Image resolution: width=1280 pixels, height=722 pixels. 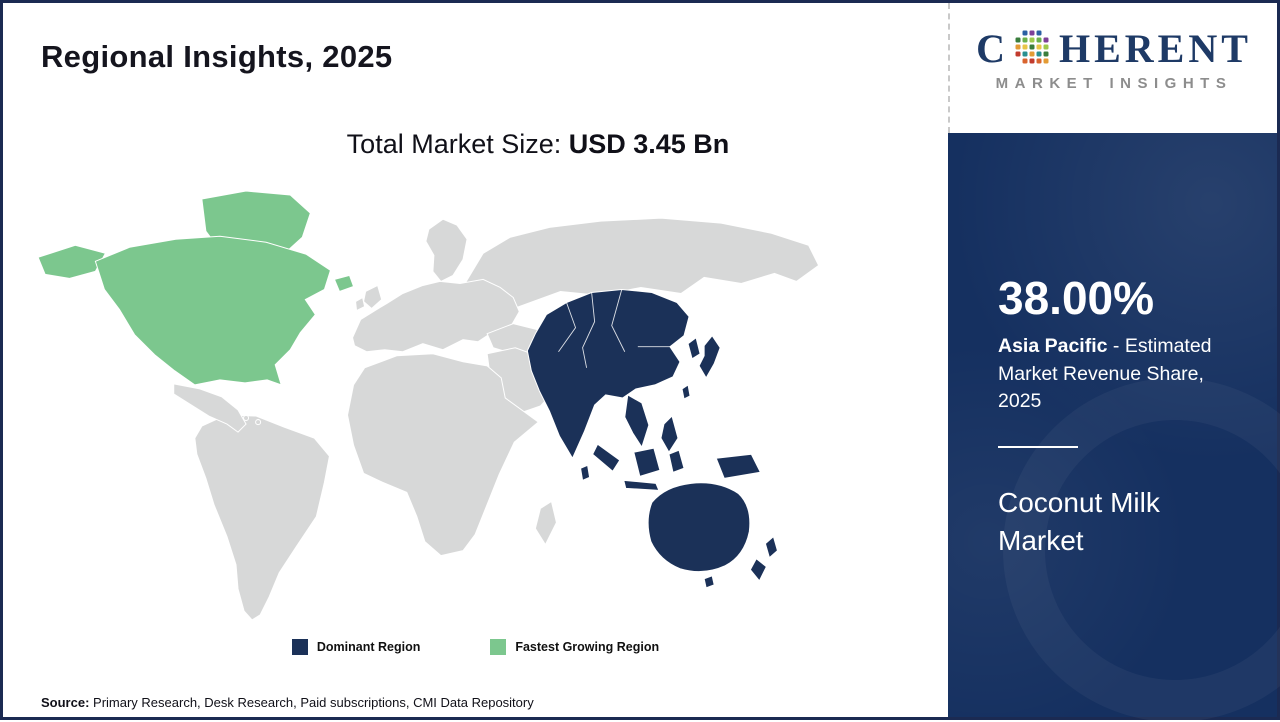 What do you see at coordinates (949, 68) in the screenshot?
I see `logo-separator` at bounding box center [949, 68].